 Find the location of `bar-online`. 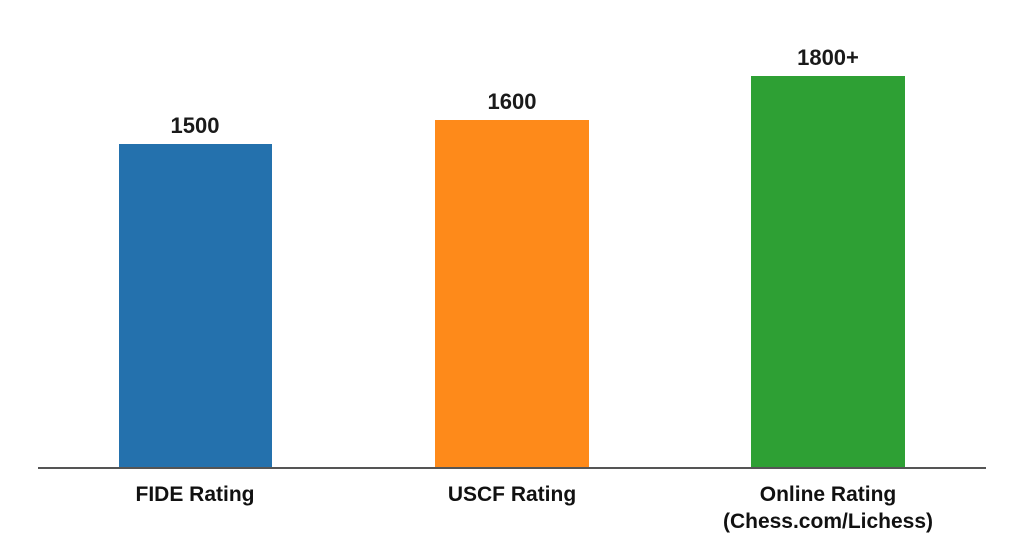

bar-online is located at coordinates (828, 272).